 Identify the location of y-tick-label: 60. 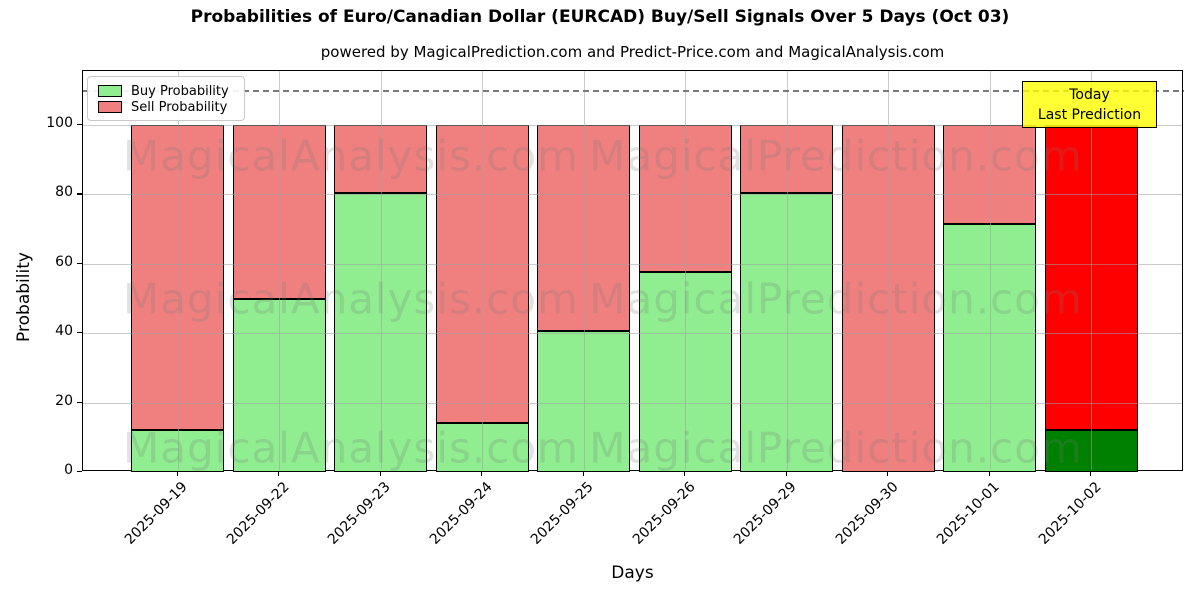
(64, 261).